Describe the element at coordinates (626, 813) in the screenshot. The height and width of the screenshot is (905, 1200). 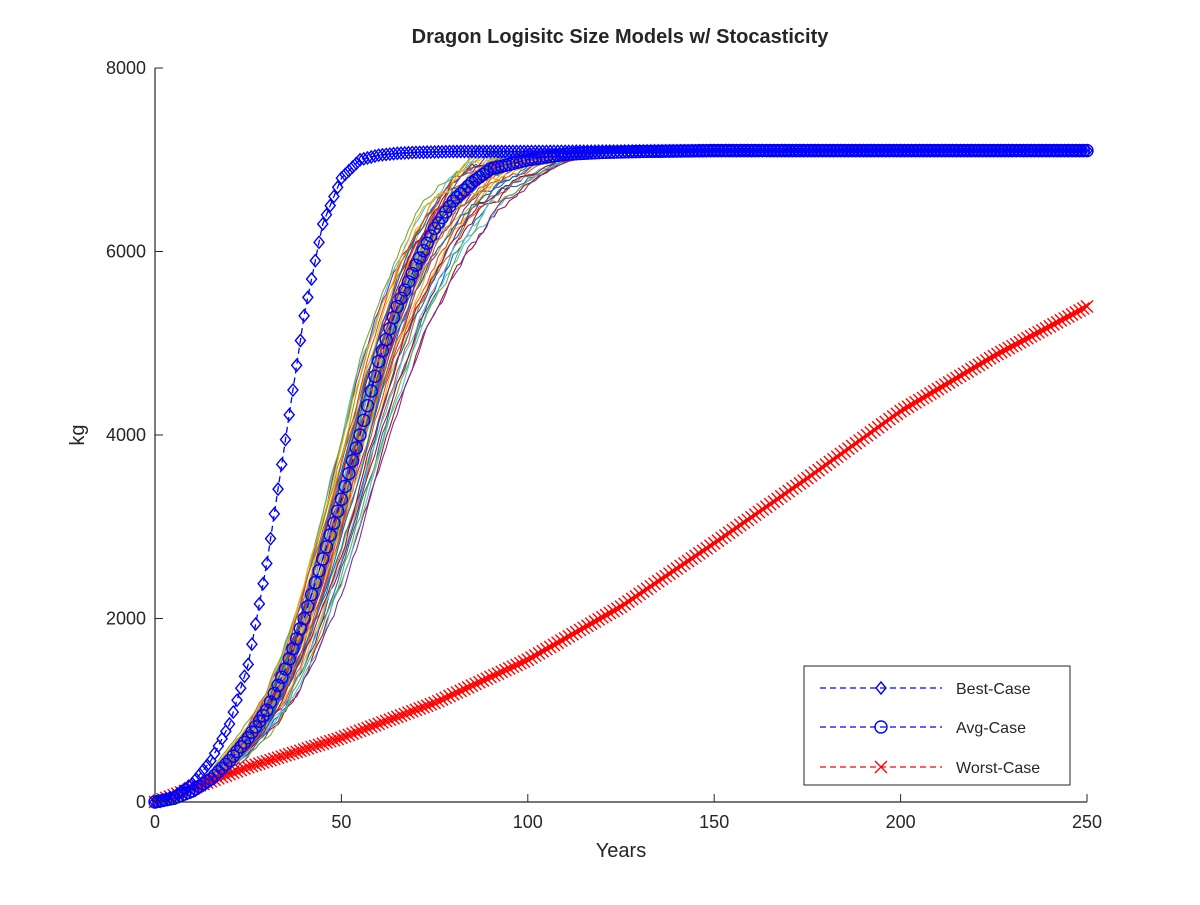
I see `x-ticks: 0 50 100 150 200 250` at that location.